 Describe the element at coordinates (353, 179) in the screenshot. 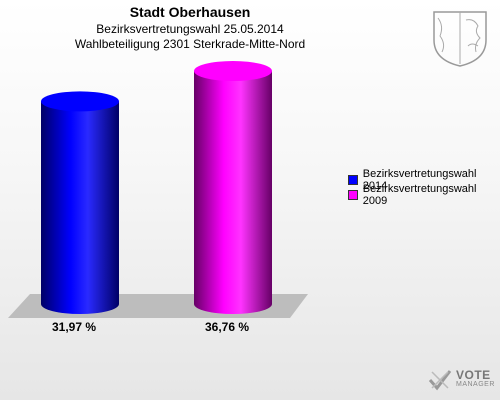

I see `legend-swatch-2014` at that location.